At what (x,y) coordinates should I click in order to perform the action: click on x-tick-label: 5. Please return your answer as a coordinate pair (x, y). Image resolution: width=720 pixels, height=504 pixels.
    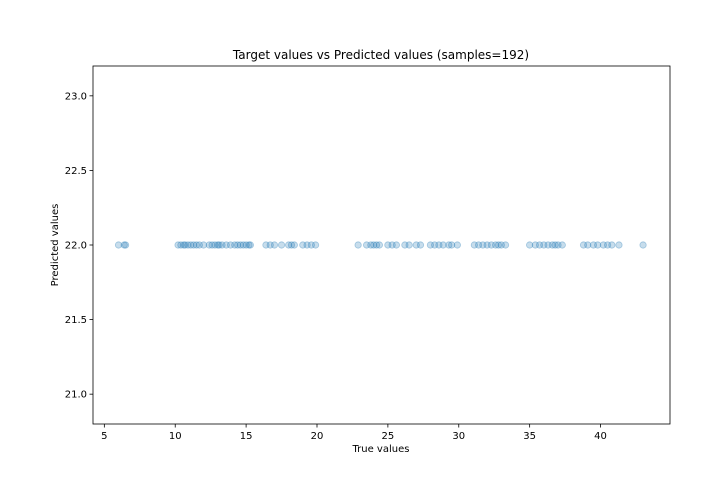
    Looking at the image, I should click on (104, 436).